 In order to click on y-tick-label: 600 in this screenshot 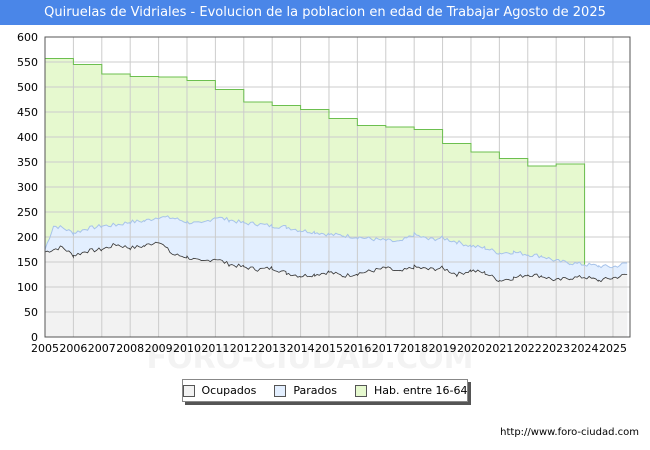, I will do `click(27, 37)`.